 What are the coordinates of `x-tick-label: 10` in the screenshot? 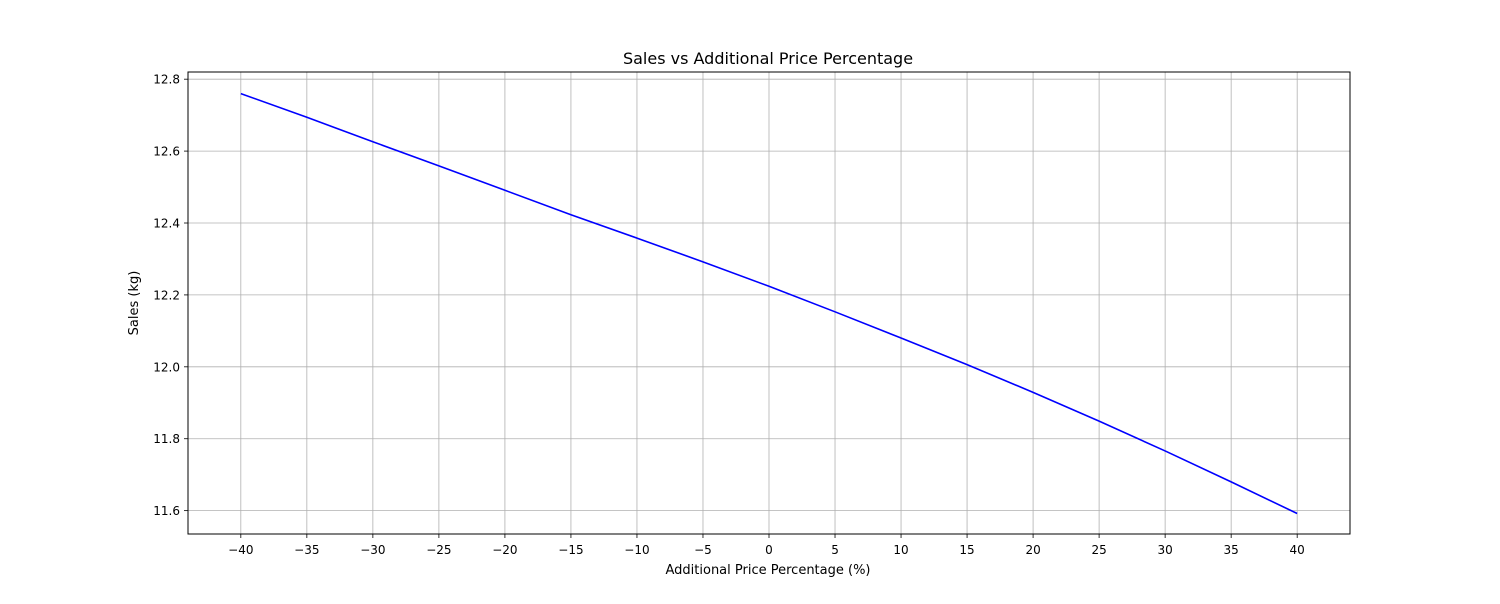 It's located at (900, 550).